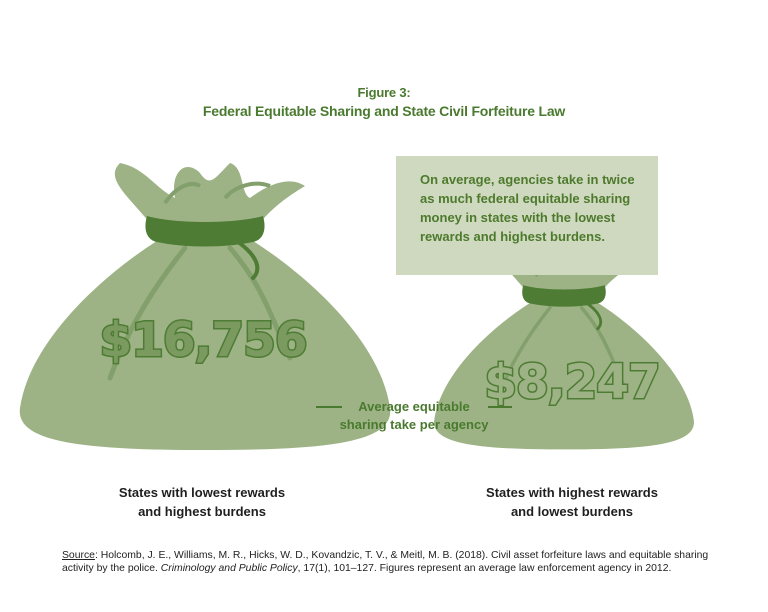 The width and height of the screenshot is (768, 612). I want to click on source-journal: Criminology and Public Policy, so click(229, 568).